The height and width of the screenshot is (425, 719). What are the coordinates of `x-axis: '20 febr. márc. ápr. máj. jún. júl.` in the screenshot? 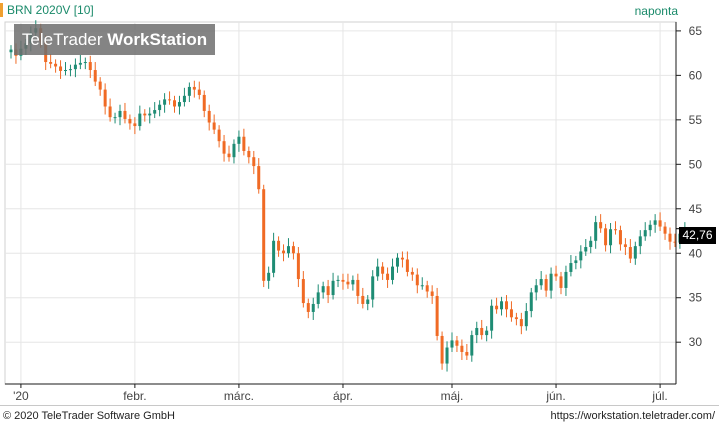 It's located at (340, 393).